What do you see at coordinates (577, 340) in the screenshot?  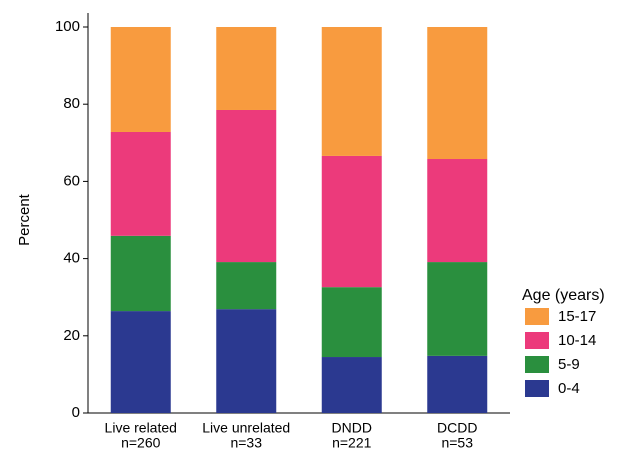 I see `legend-label: 10-14` at bounding box center [577, 340].